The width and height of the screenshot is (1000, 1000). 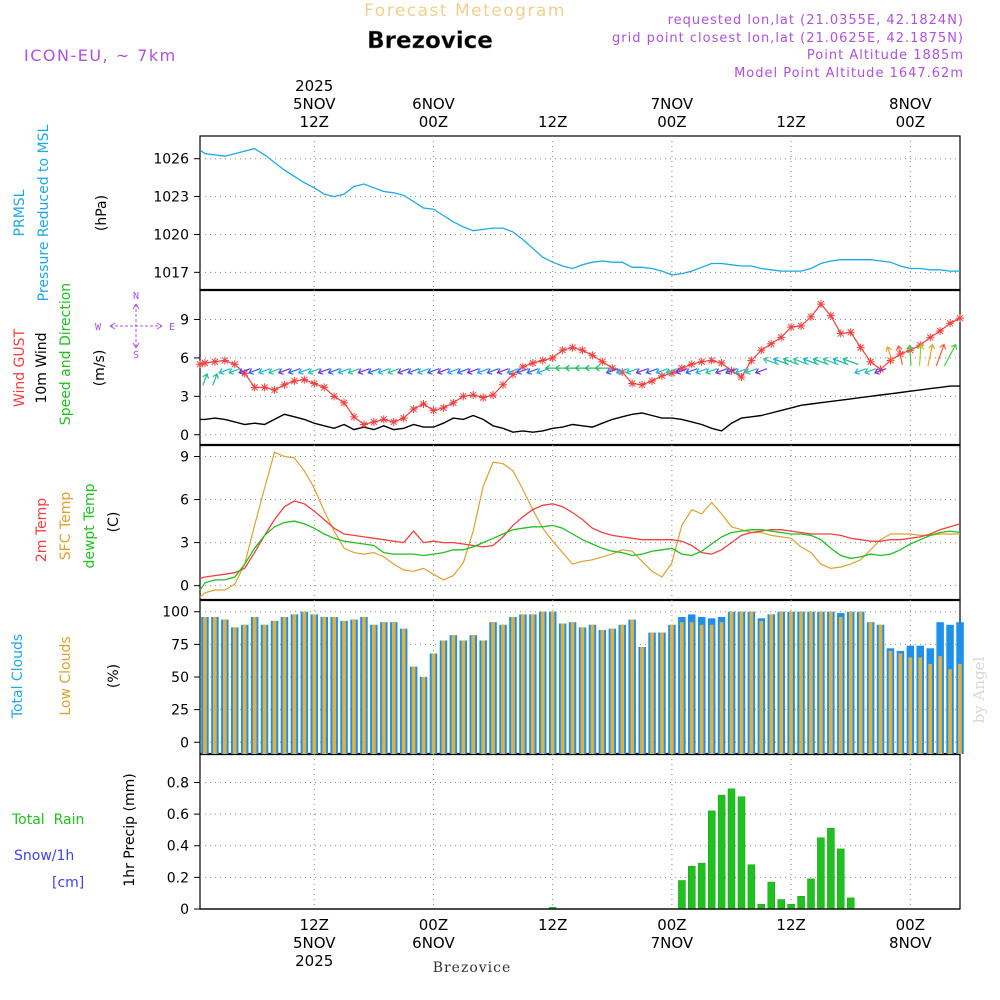 I want to click on model-label: ICON-EU, ~ 7km, so click(x=100, y=55).